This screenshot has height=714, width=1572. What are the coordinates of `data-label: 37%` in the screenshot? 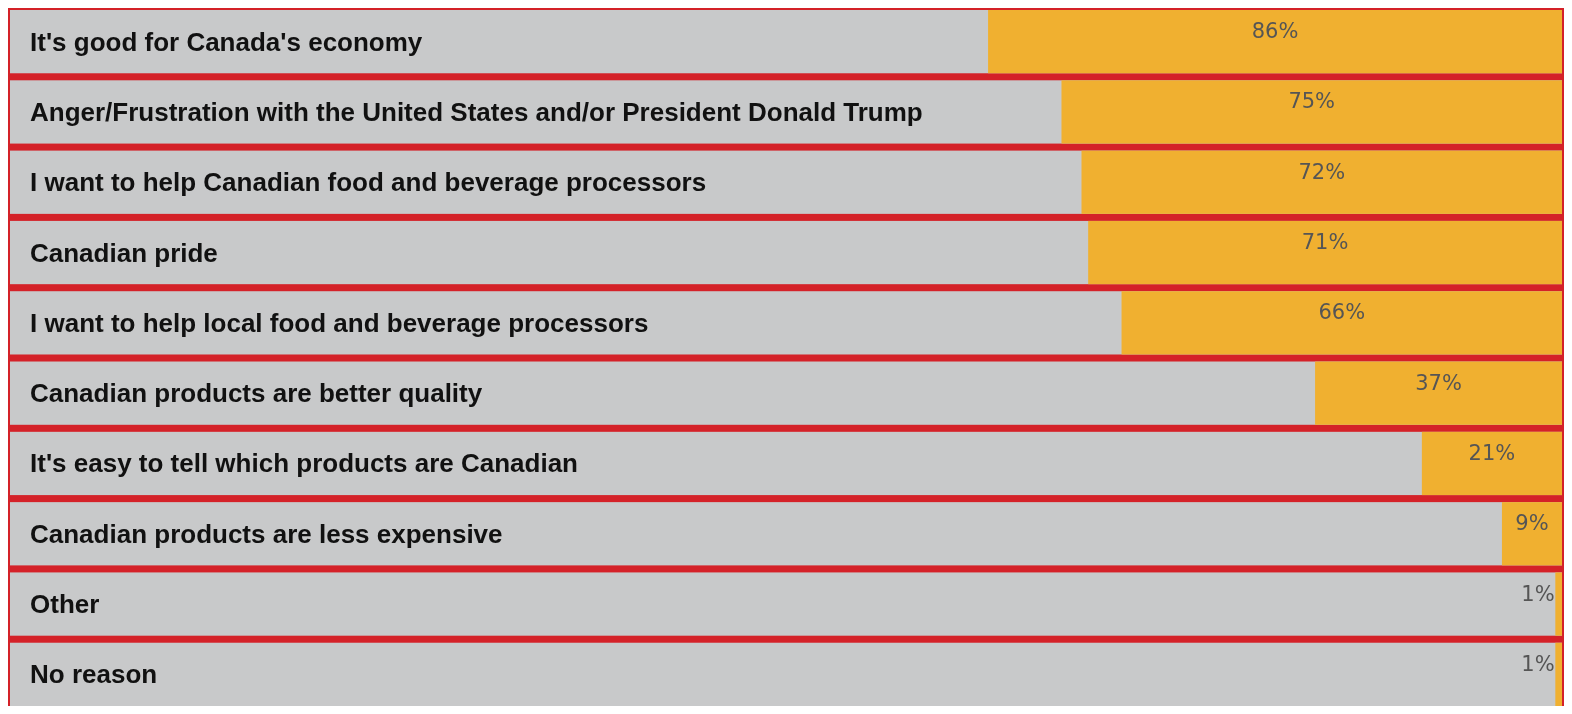 It's located at (1438, 382).